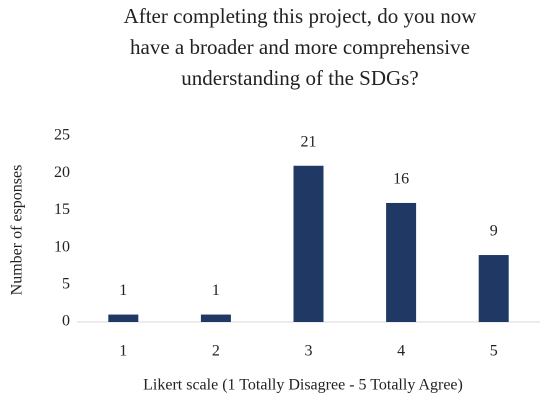 This screenshot has height=409, width=550. I want to click on y-tick-label: 0, so click(66, 321).